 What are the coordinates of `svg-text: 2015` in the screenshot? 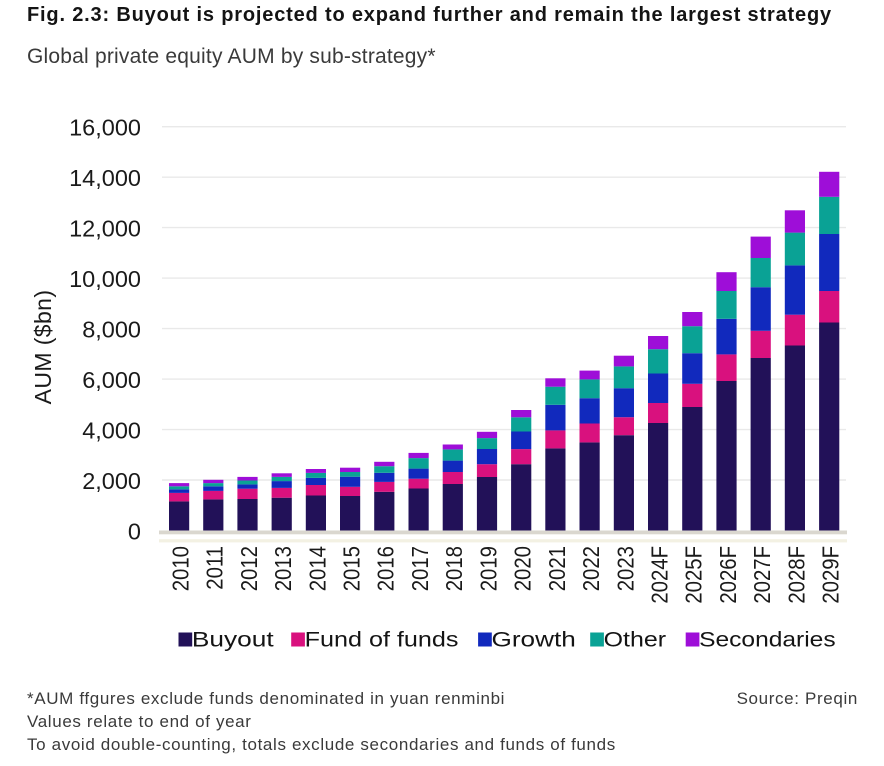 It's located at (351, 568).